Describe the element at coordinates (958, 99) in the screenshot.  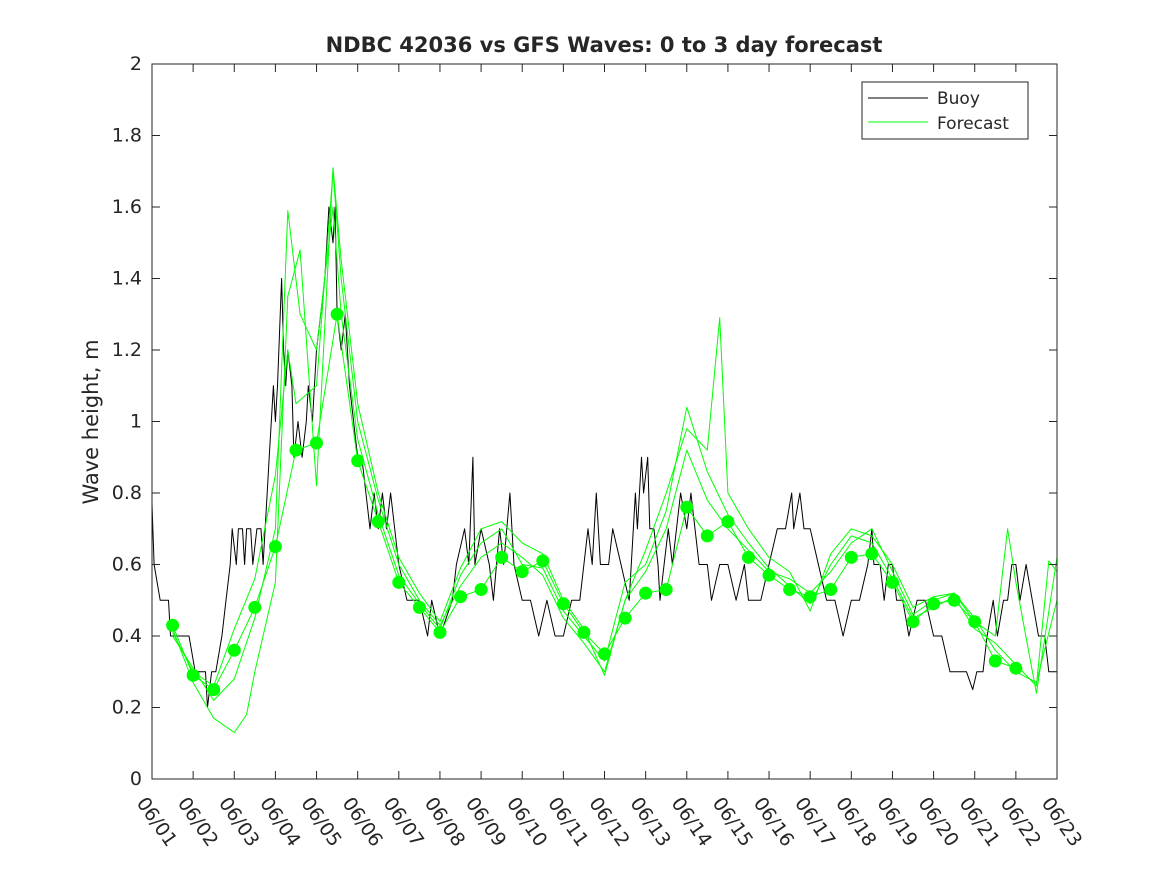
I see `legend-buoy-label: Buoy` at that location.